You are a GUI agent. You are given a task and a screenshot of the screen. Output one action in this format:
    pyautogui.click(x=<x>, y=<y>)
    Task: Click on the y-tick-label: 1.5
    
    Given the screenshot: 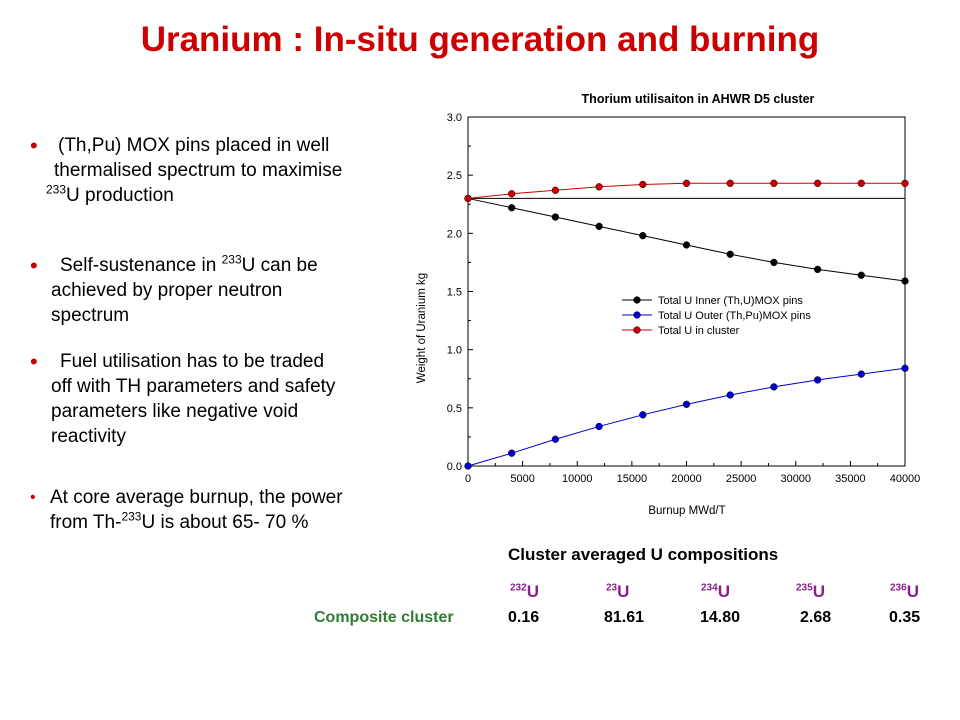 What is the action you would take?
    pyautogui.click(x=454, y=293)
    